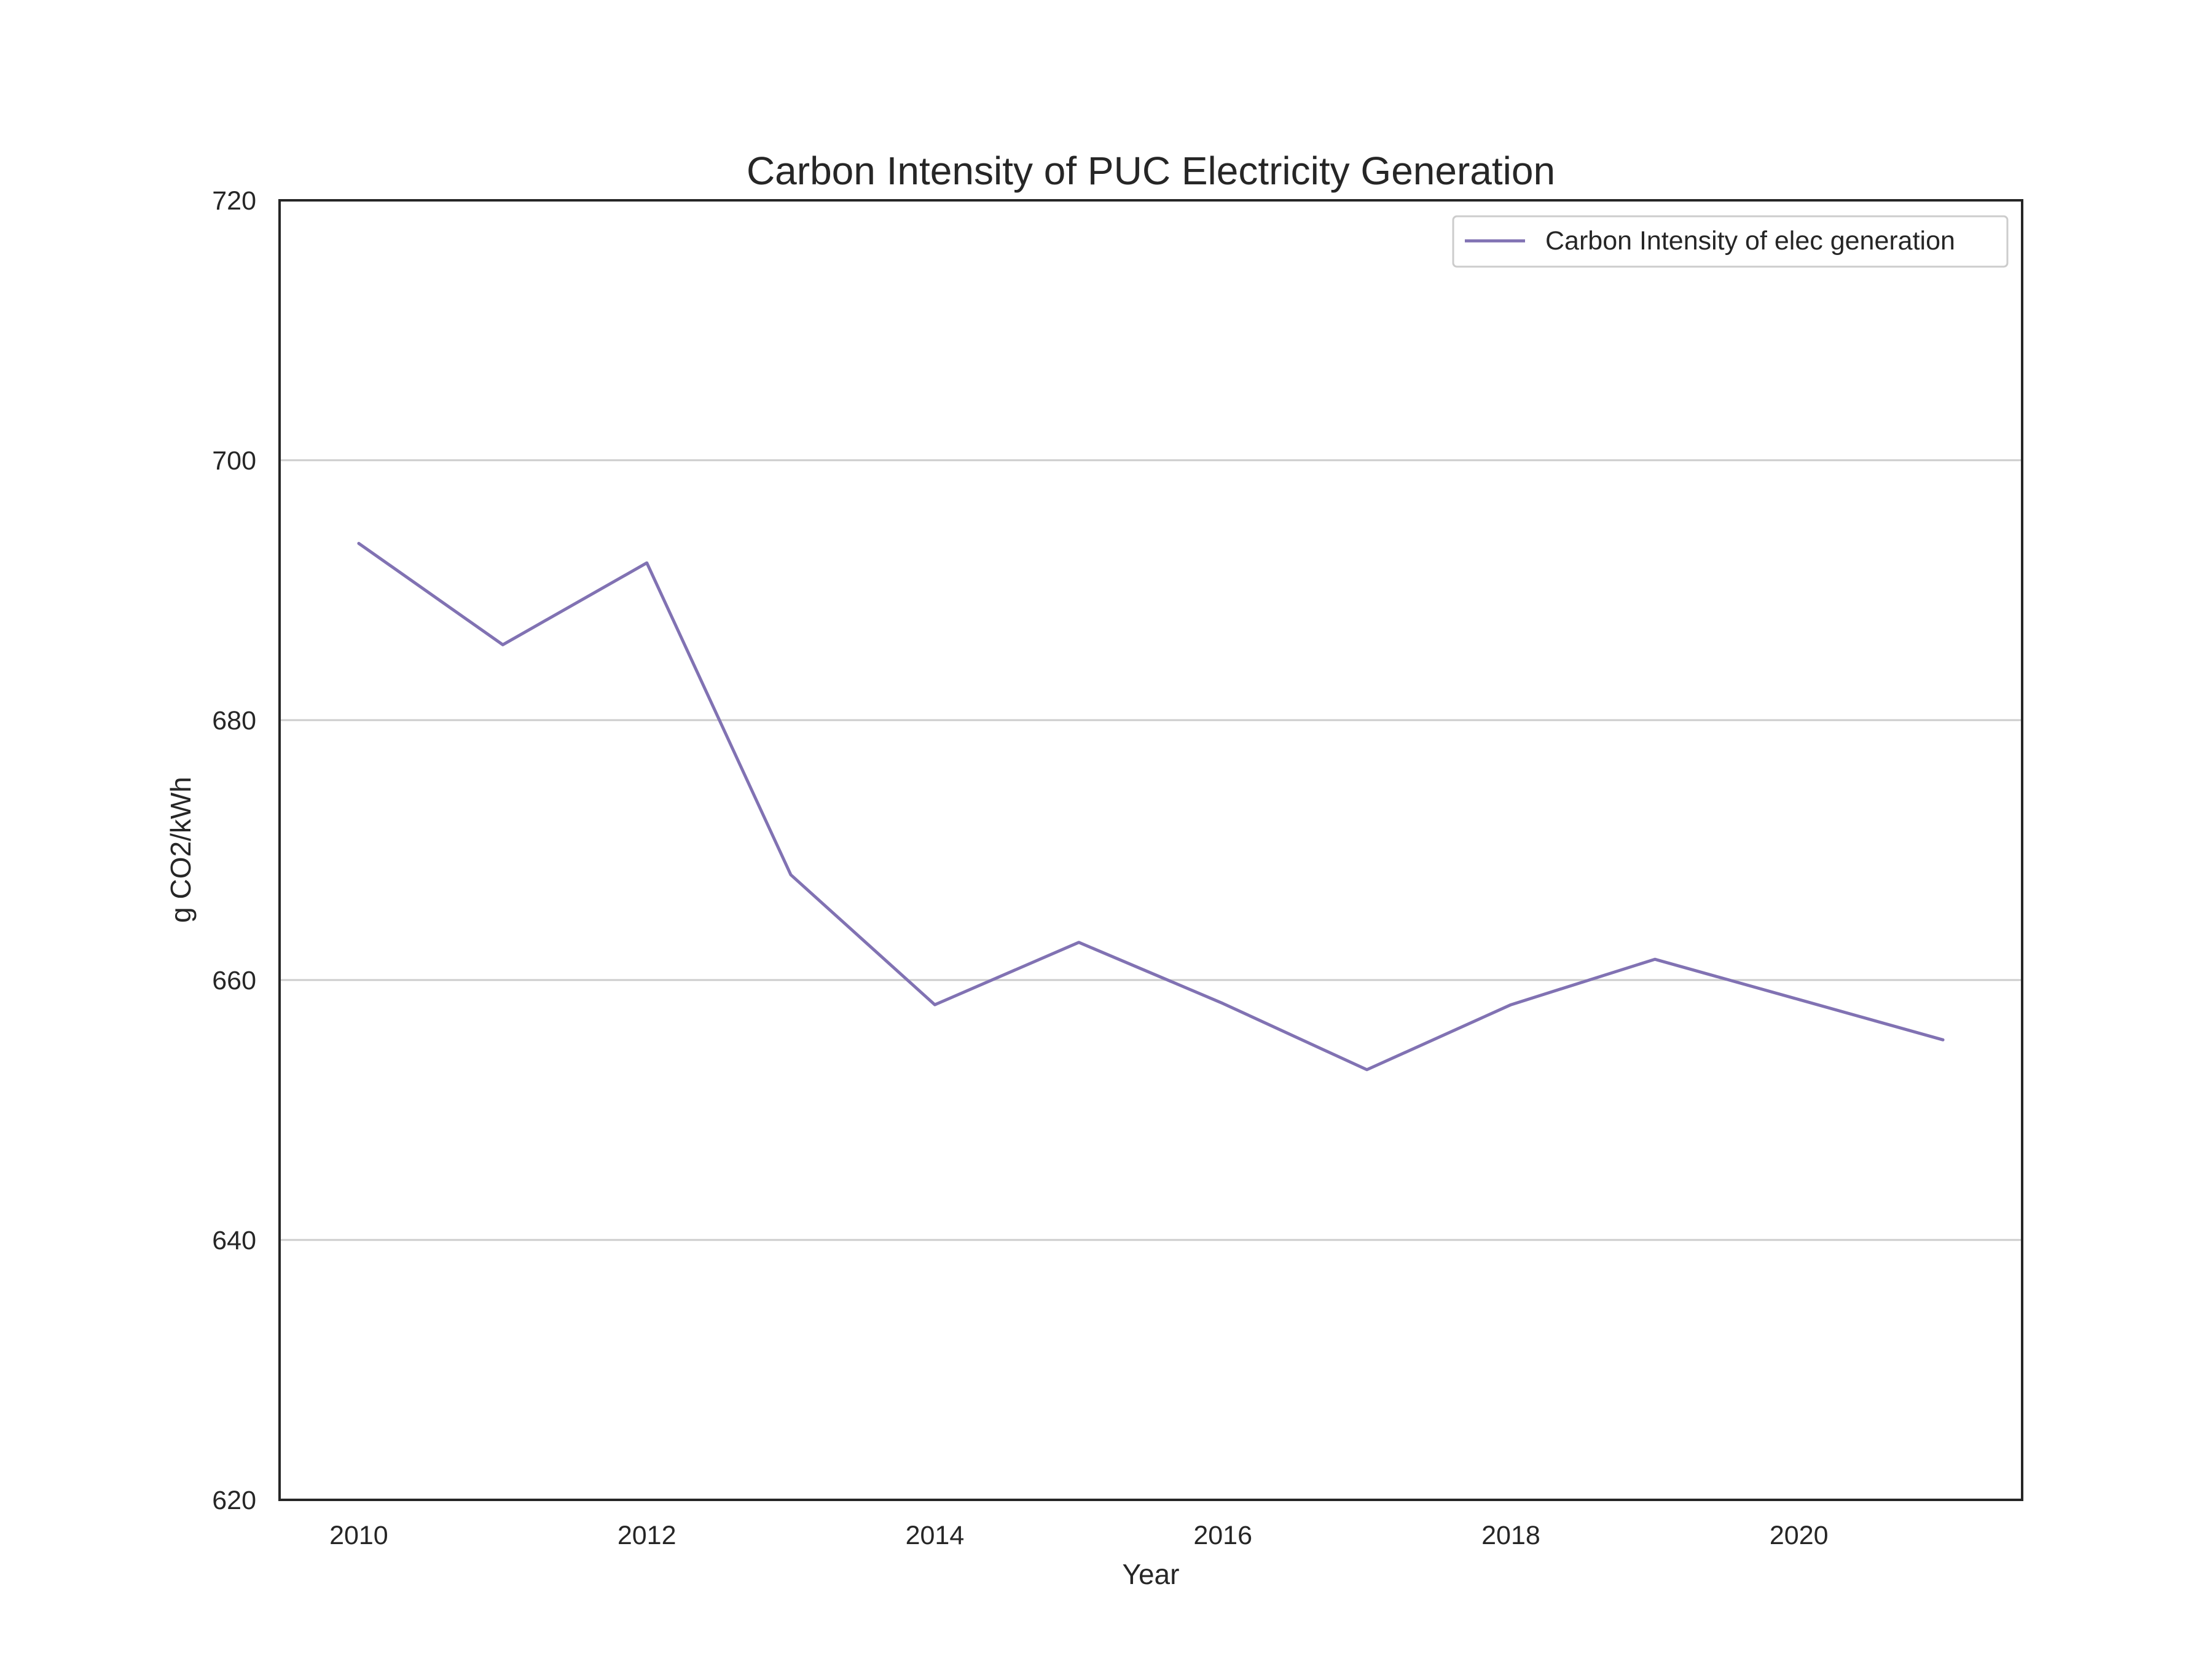 Image resolution: width=2212 pixels, height=1659 pixels. What do you see at coordinates (234, 201) in the screenshot?
I see `y-tick-label: 720` at bounding box center [234, 201].